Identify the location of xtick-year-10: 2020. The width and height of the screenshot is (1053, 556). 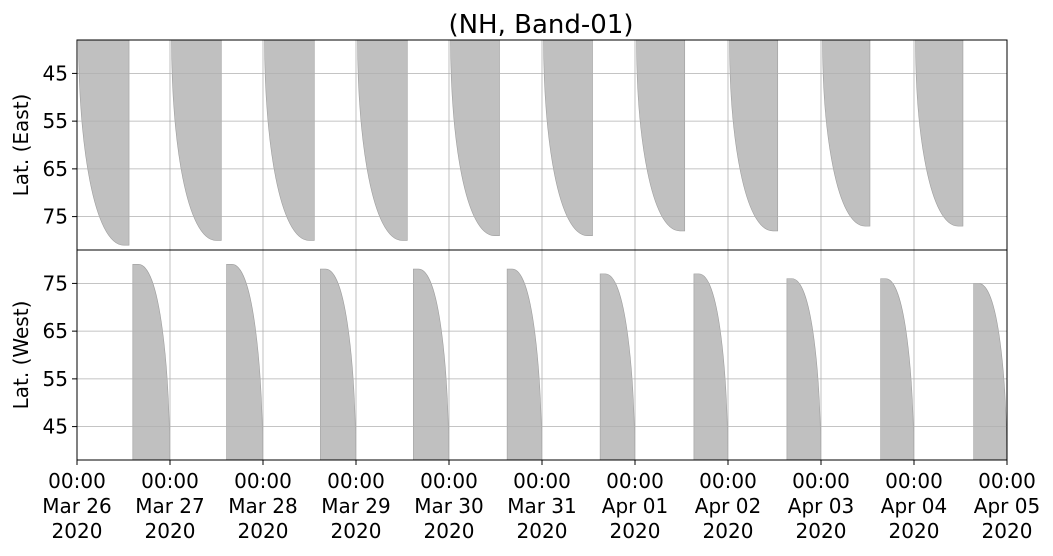
(1007, 531).